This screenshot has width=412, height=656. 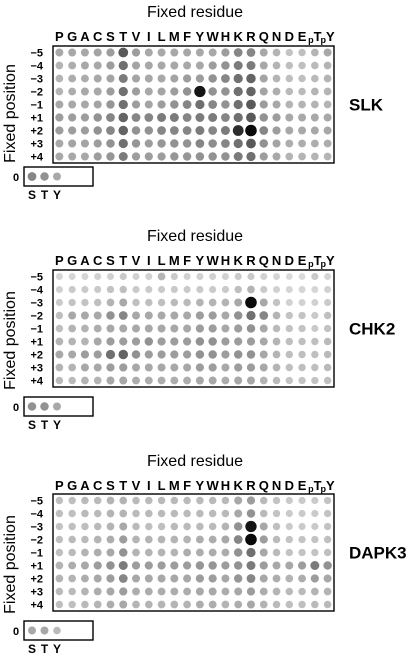 What do you see at coordinates (36, 158) in the screenshot?
I see `position-label: +4` at bounding box center [36, 158].